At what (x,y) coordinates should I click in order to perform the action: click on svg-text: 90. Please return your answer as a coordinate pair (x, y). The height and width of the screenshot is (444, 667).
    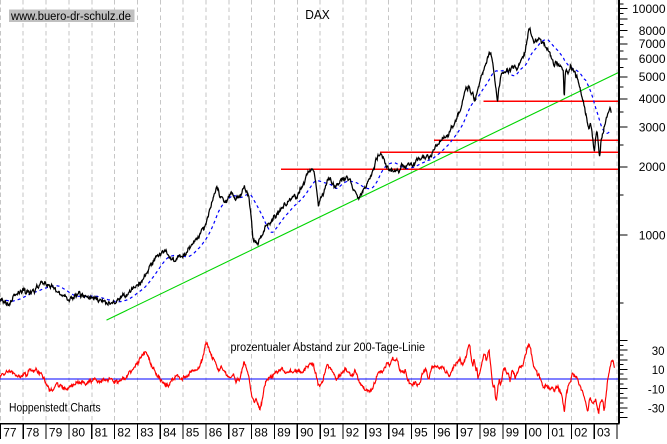
    Looking at the image, I should click on (307, 433).